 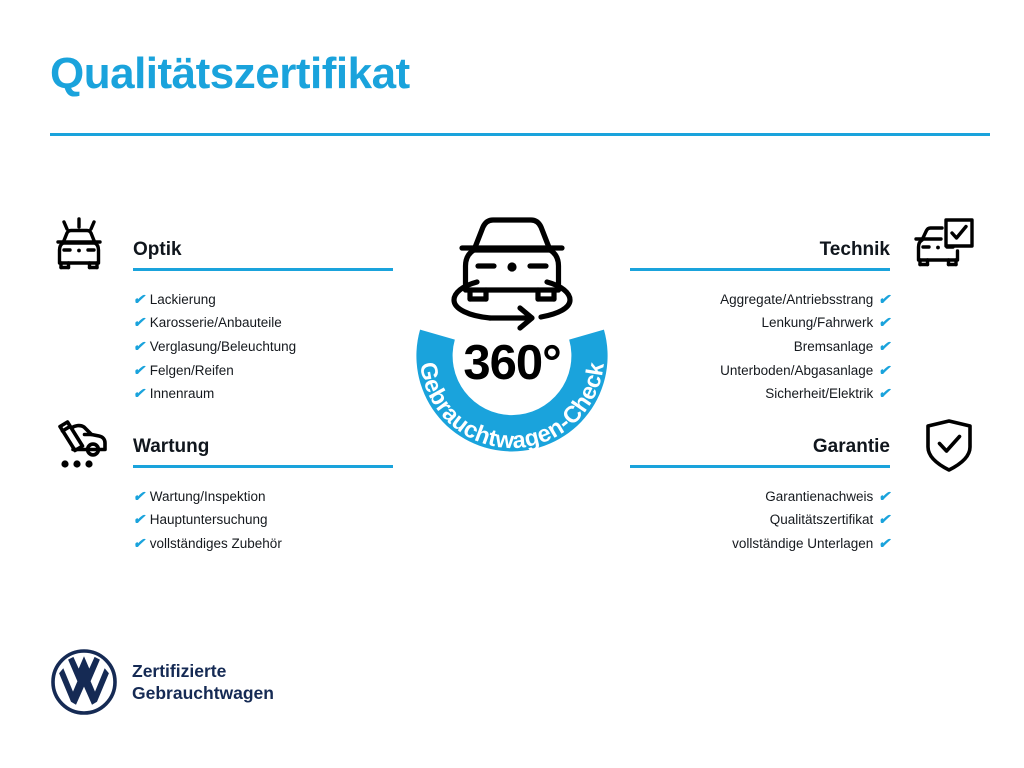 What do you see at coordinates (208, 520) in the screenshot?
I see `list-item-label: Hauptuntersuchung` at bounding box center [208, 520].